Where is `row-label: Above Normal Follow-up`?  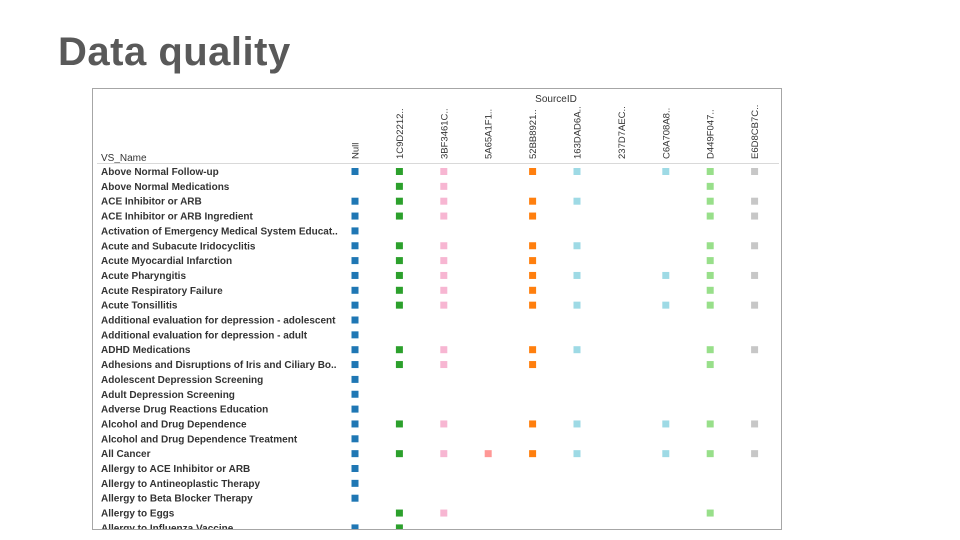
row-label: Above Normal Follow-up is located at coordinates (160, 172).